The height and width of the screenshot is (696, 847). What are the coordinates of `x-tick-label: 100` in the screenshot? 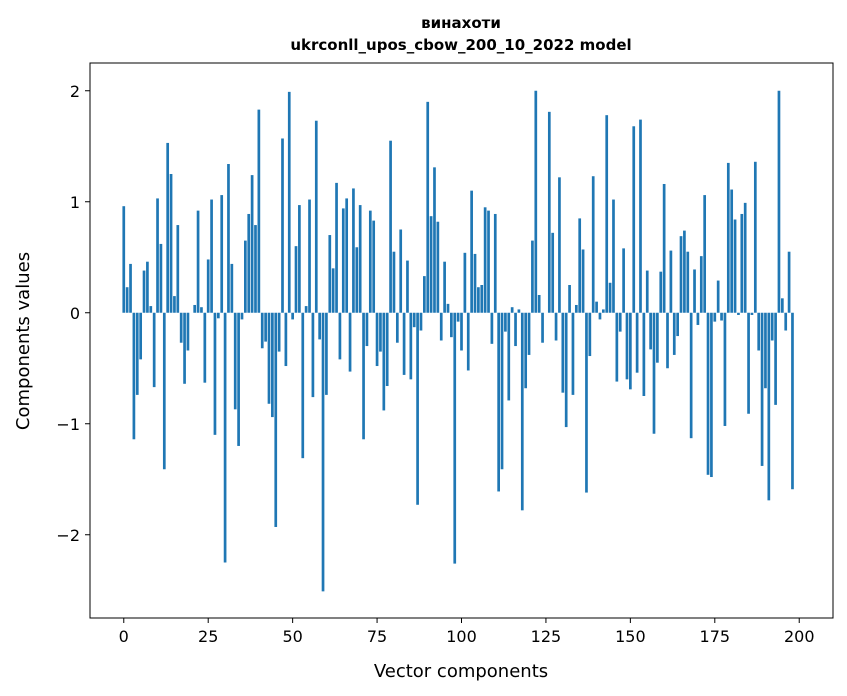 It's located at (461, 636).